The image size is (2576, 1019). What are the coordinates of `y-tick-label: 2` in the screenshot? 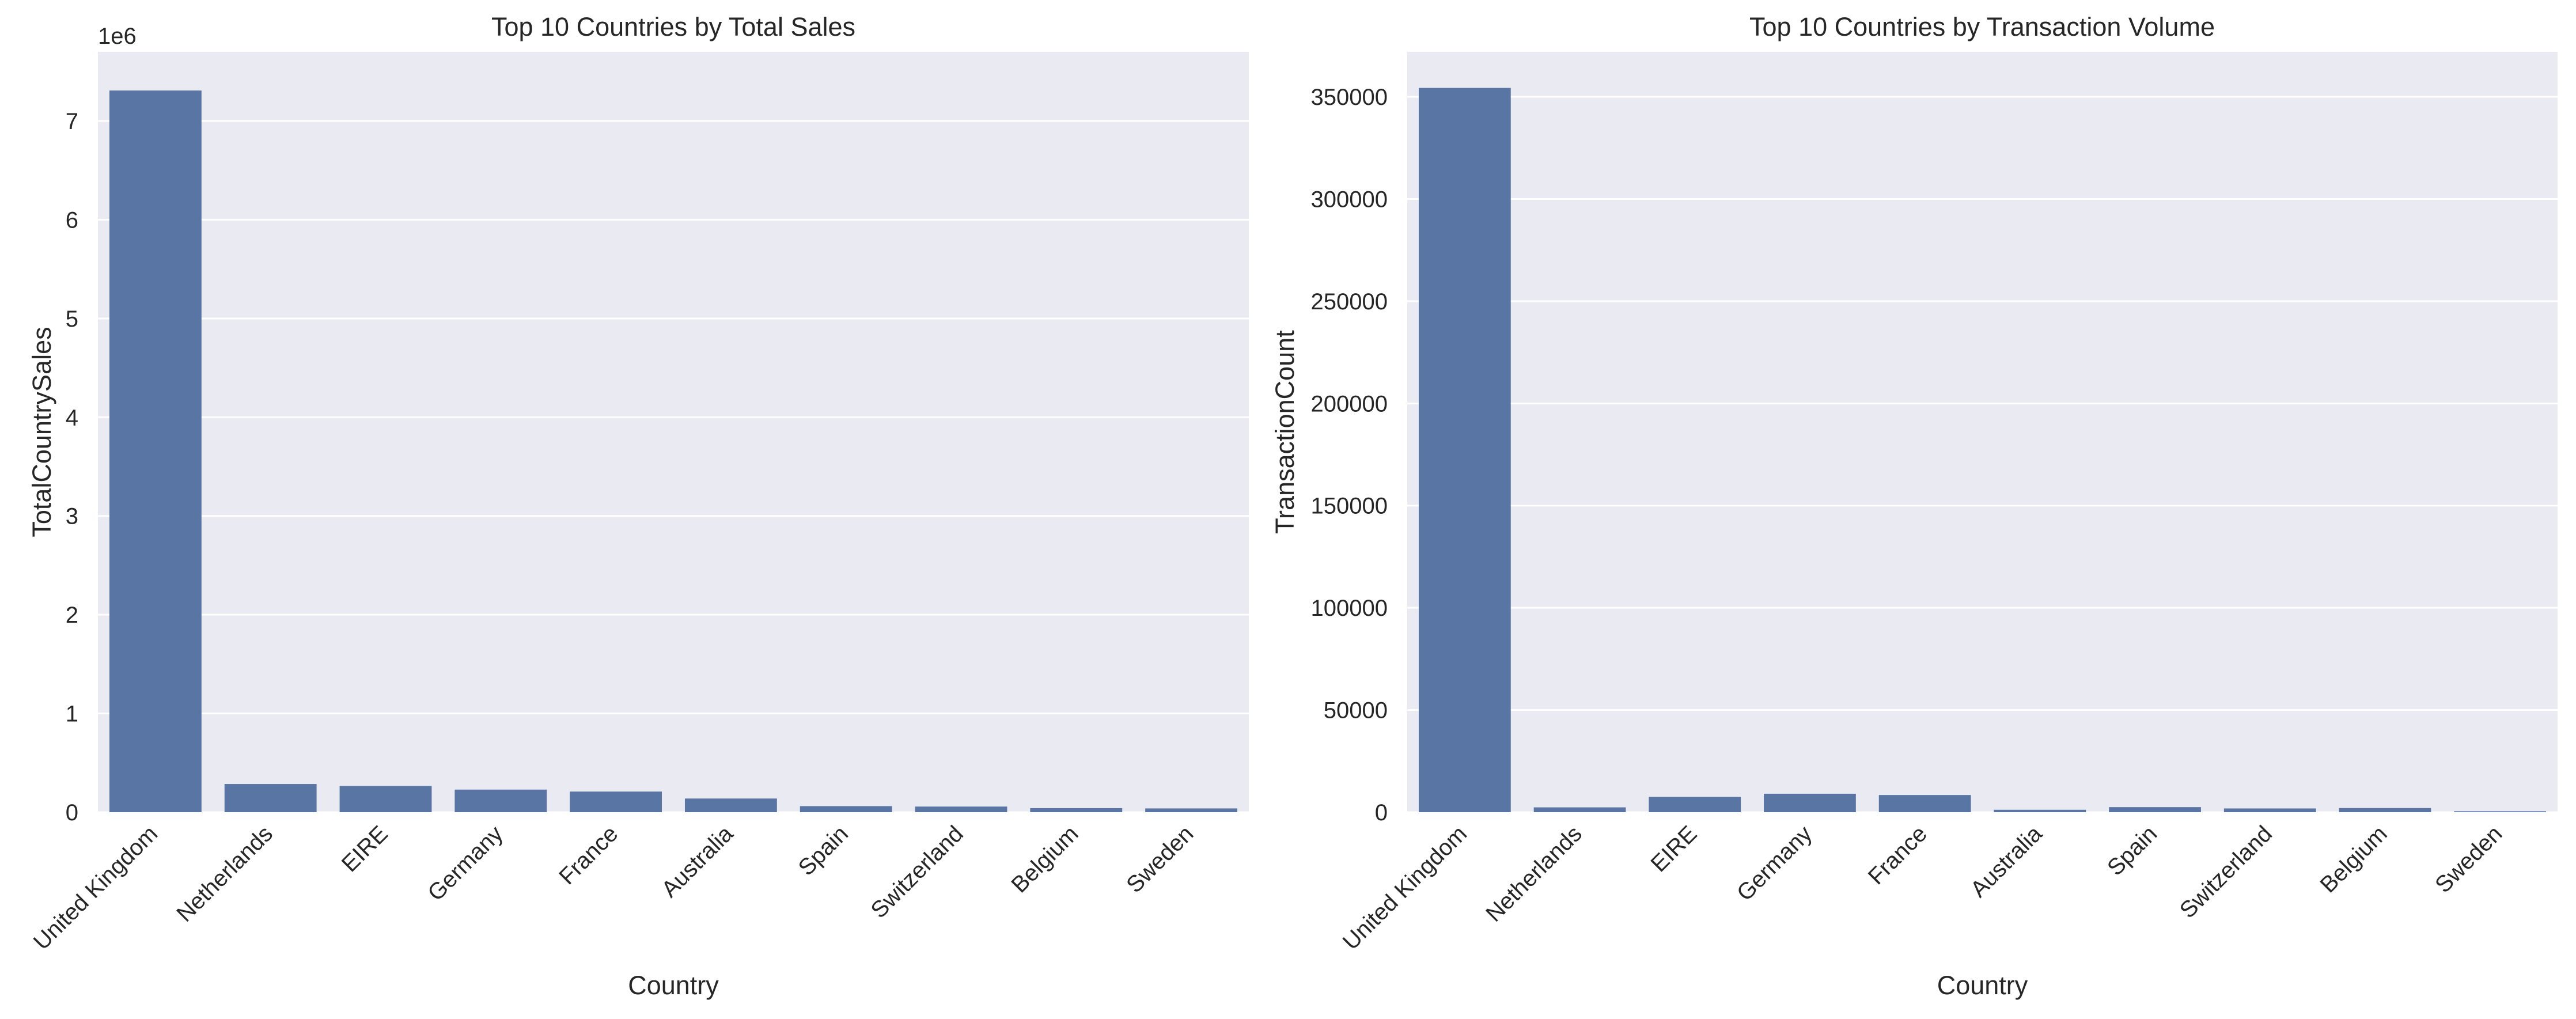 It's located at (72, 615).